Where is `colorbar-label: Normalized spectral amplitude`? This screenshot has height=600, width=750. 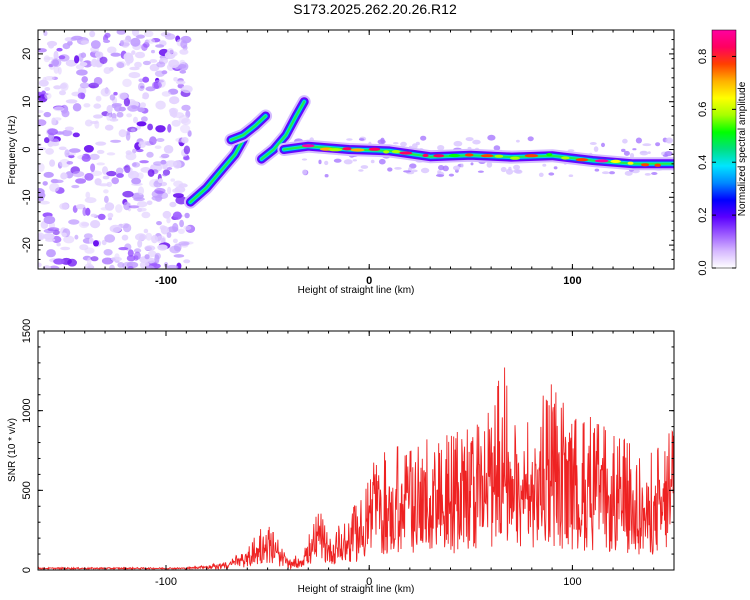
colorbar-label: Normalized spectral amplitude is located at coordinates (742, 148).